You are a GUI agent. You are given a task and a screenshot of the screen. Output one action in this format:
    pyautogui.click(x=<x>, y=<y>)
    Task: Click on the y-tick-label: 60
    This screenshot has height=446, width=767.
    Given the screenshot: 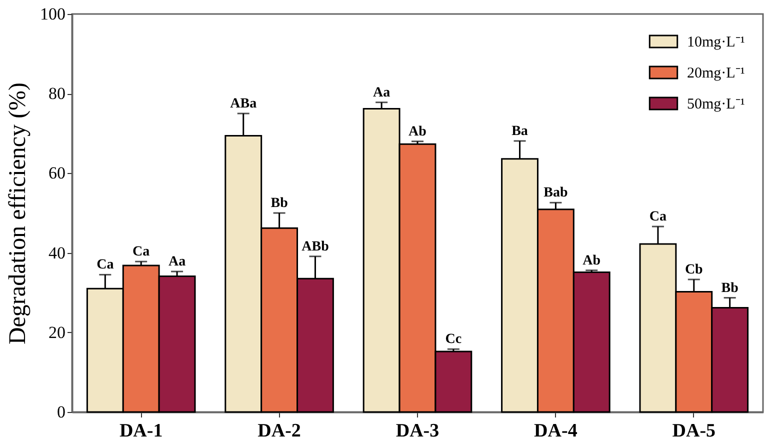 What is the action you would take?
    pyautogui.click(x=57, y=173)
    